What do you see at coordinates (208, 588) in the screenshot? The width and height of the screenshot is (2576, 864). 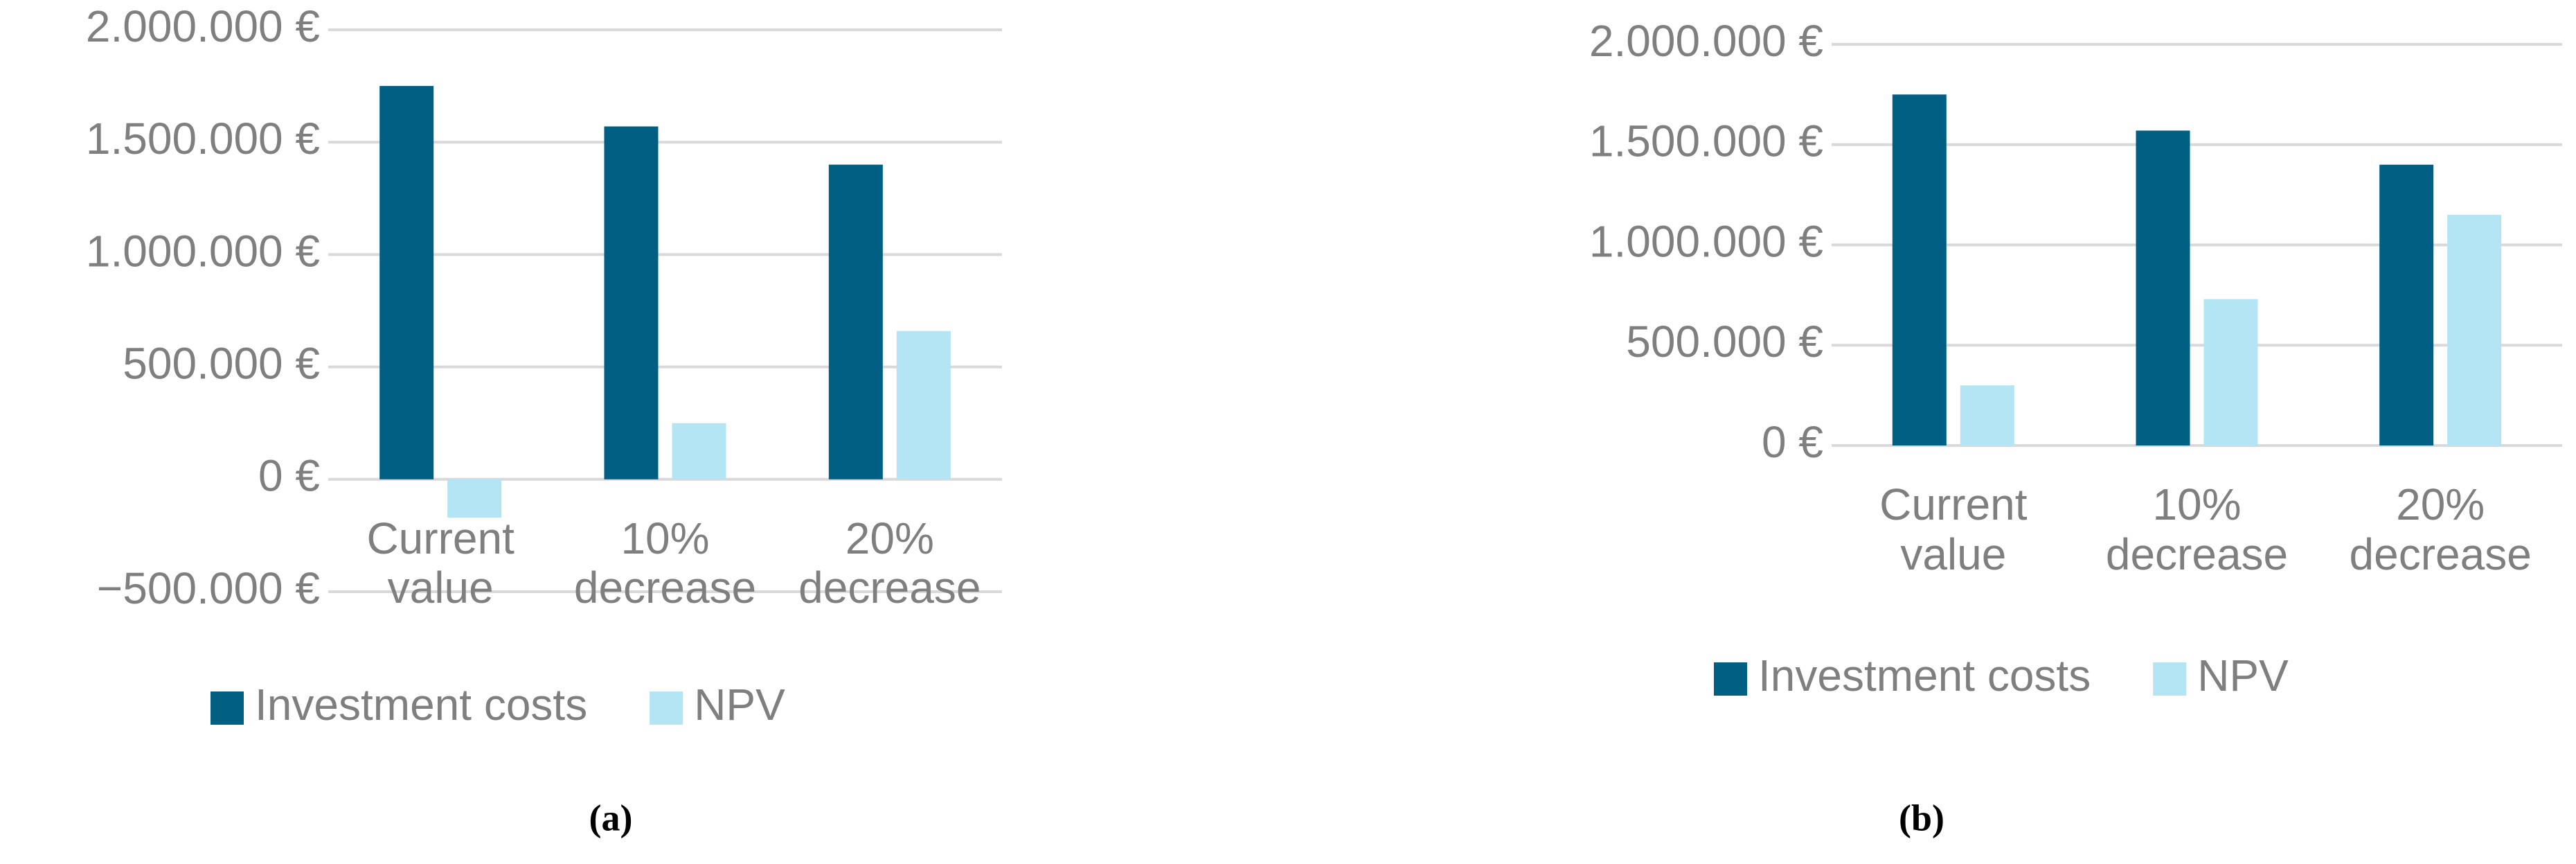 I see `y-tick-label: −500.000 €` at bounding box center [208, 588].